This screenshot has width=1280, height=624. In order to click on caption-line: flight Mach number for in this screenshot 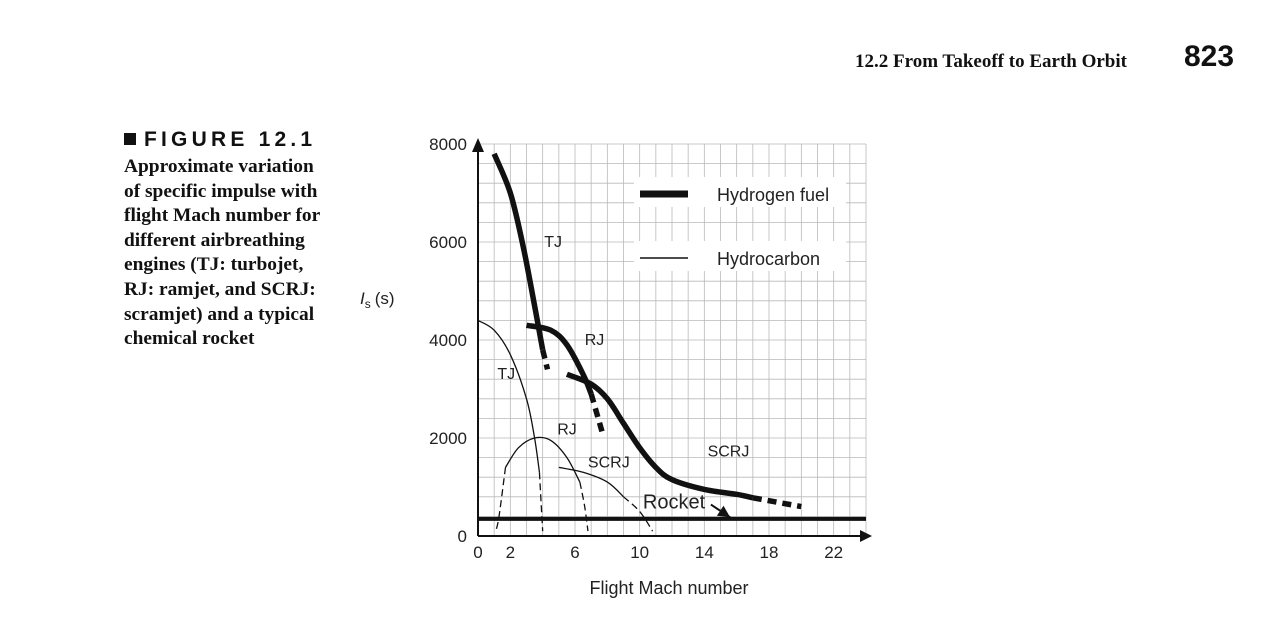, I will do `click(222, 216)`.